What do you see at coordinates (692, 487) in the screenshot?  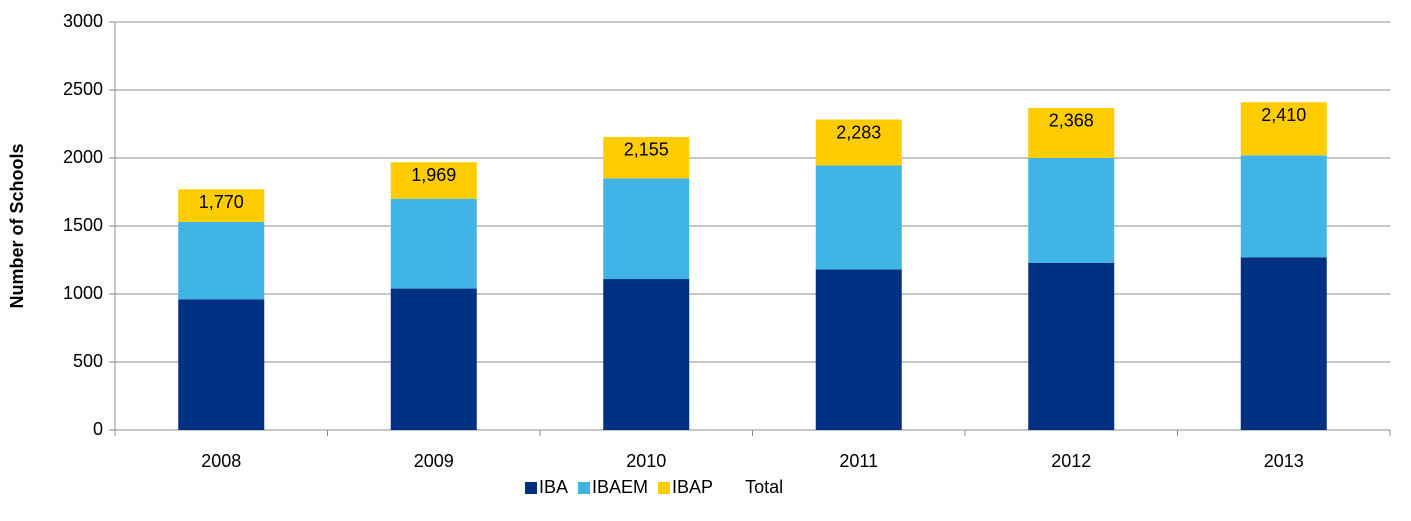 I see `legend-label: IBAP` at bounding box center [692, 487].